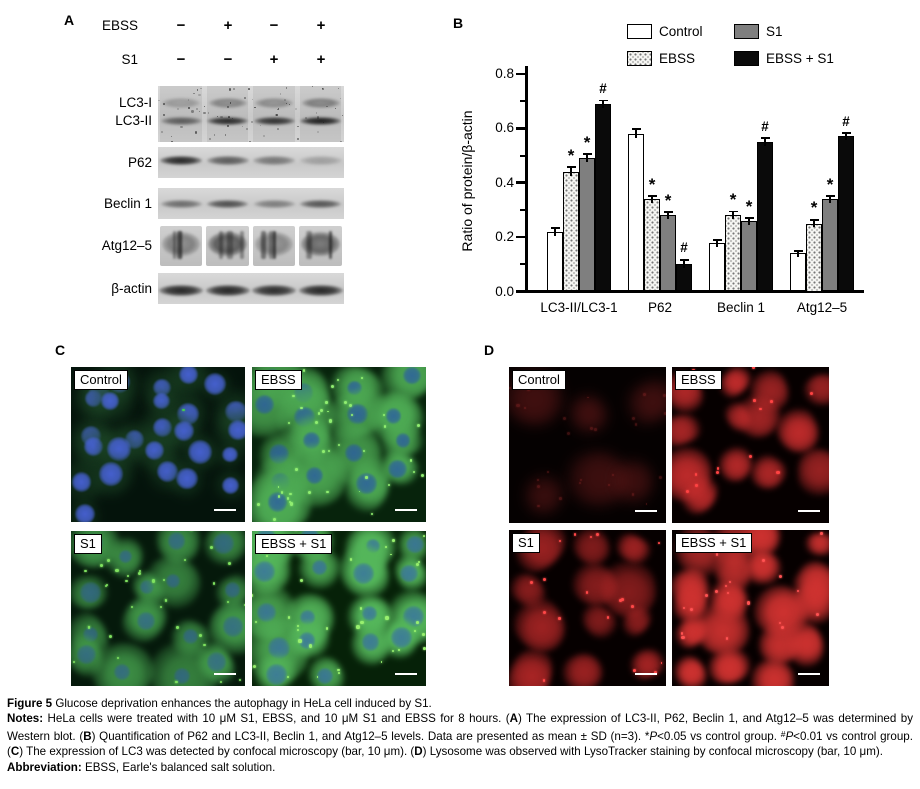 The height and width of the screenshot is (789, 920). Describe the element at coordinates (733, 216) in the screenshot. I see `error-bar` at that location.